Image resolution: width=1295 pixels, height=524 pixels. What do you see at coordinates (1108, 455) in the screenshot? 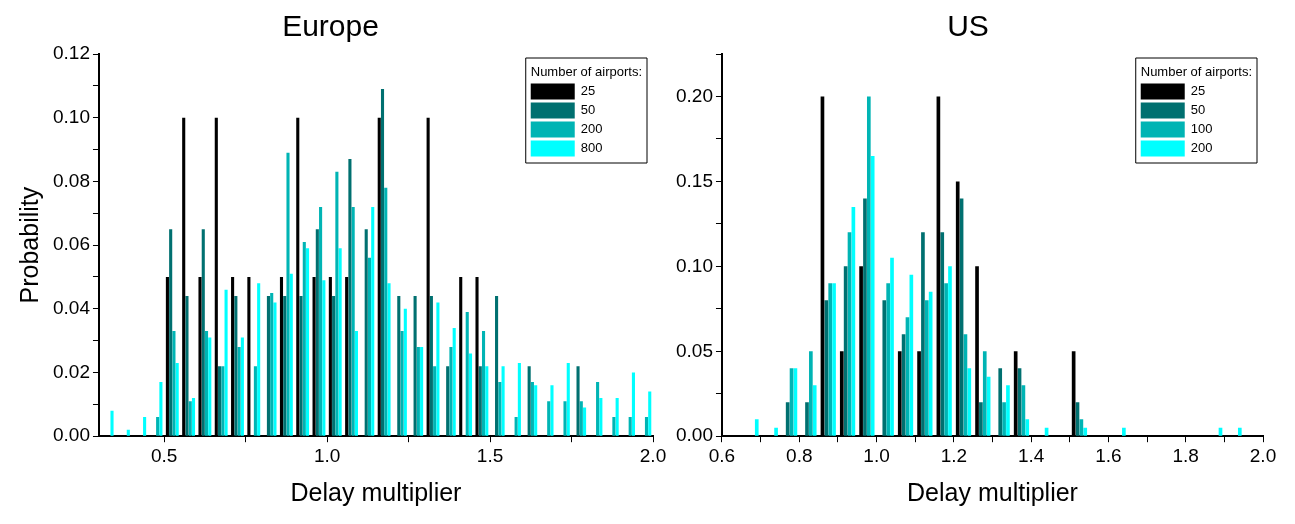
I see `x-tick-label: 1.6` at bounding box center [1108, 455].